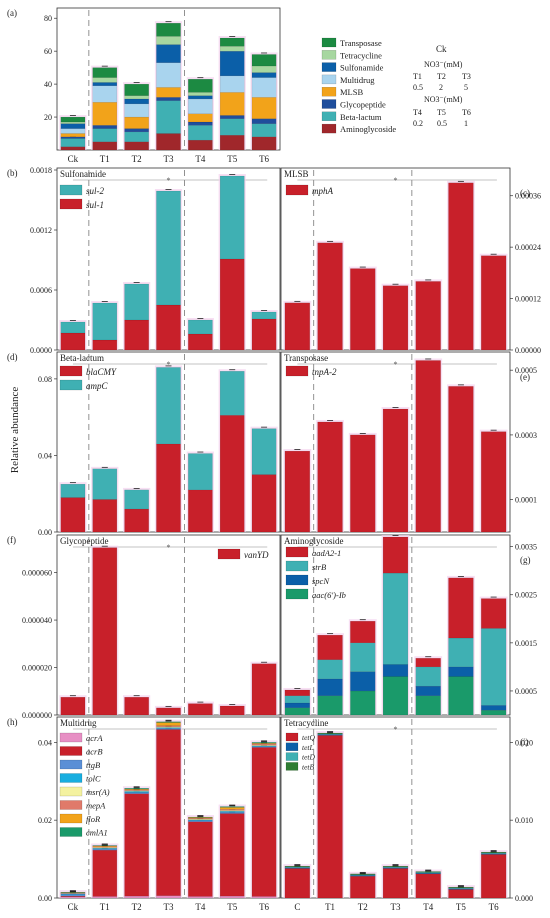  Describe the element at coordinates (168, 406) in the screenshot. I see `bar-ampc-t3` at that location.